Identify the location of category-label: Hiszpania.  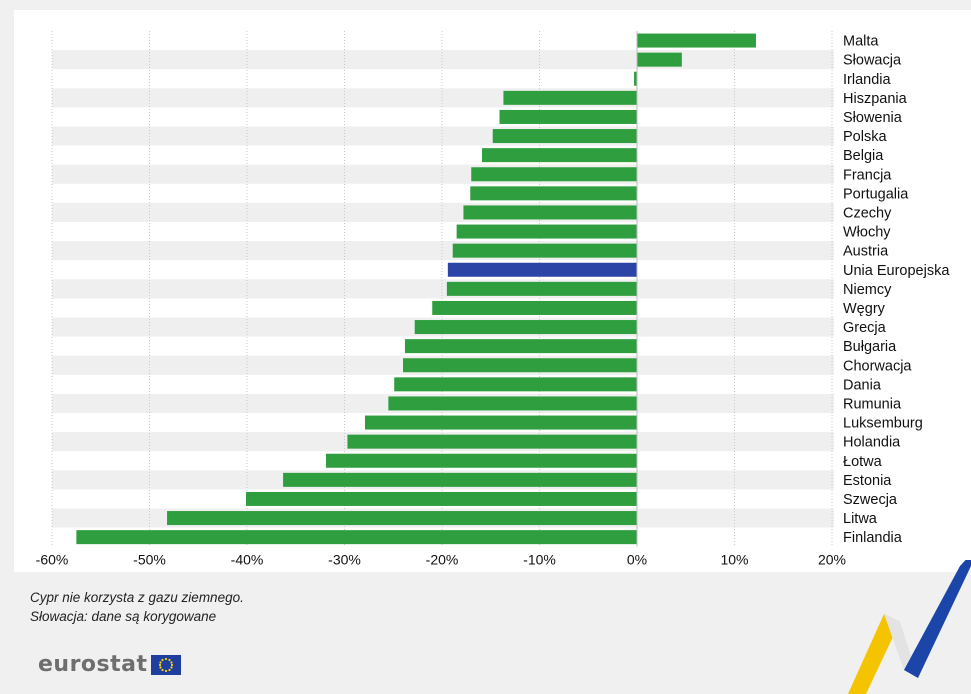
(875, 99).